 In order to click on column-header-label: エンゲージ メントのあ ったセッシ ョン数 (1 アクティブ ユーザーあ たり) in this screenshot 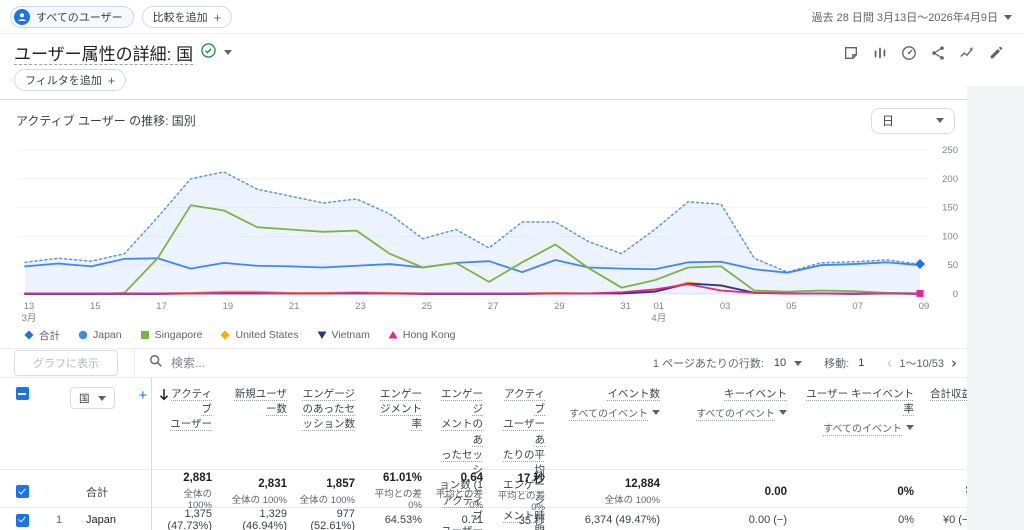, I will do `click(461, 459)`.